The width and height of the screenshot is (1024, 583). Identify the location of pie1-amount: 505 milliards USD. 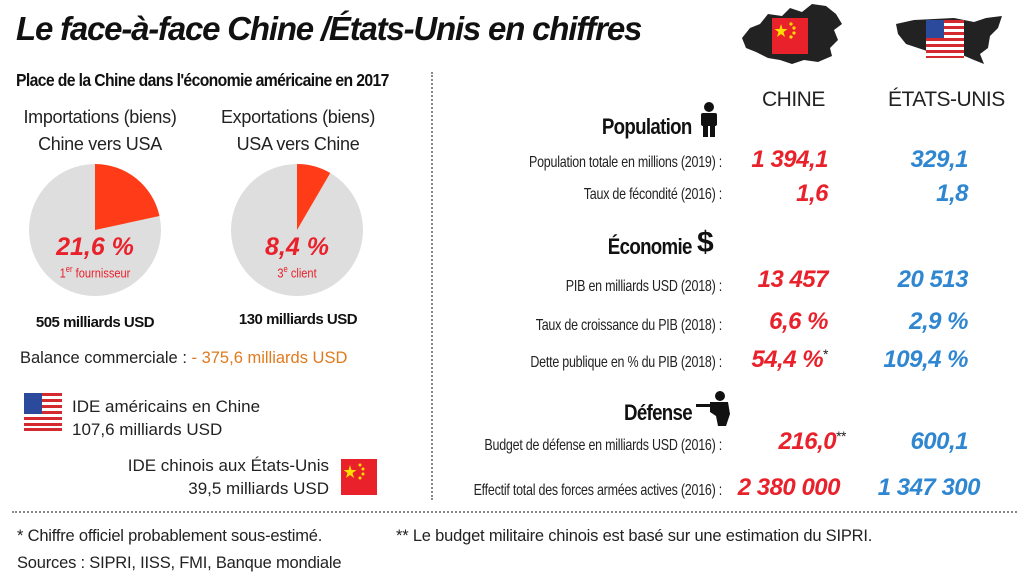
(95, 322).